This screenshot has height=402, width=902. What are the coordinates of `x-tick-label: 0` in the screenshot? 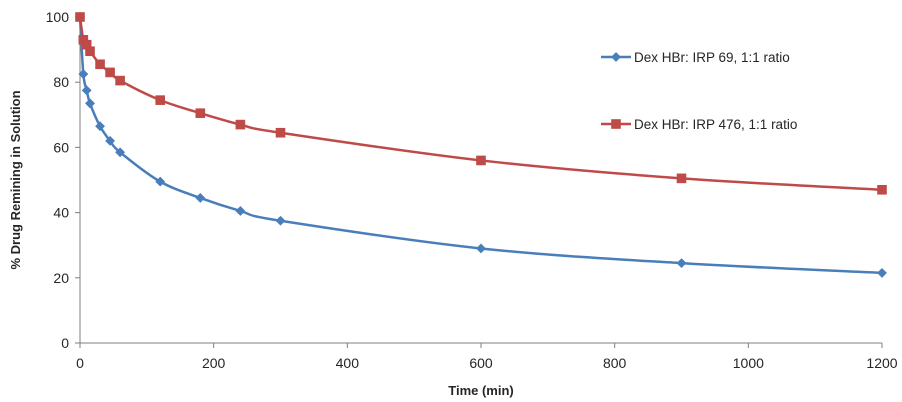 It's located at (80, 363).